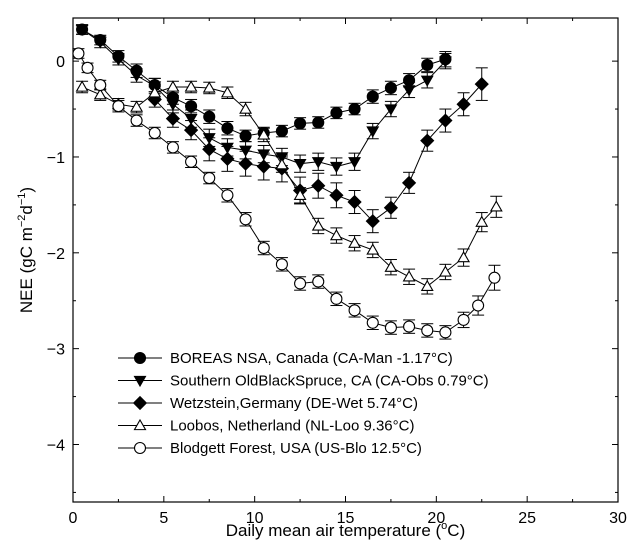  I want to click on legend-item-0: BOREAS NSA, Canada (CA-Man -1.17°C), so click(285, 358).